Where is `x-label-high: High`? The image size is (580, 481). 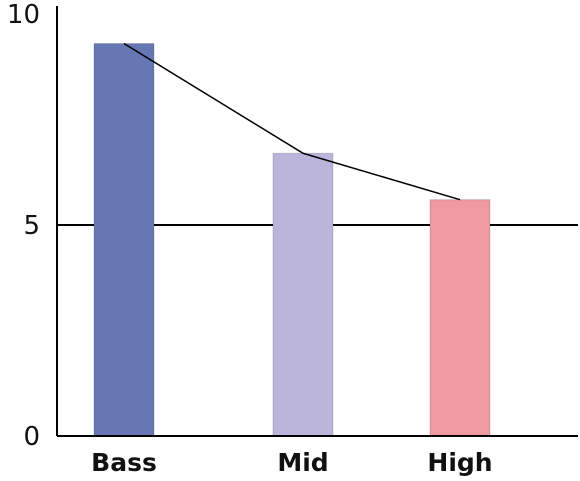
x-label-high: High is located at coordinates (459, 462).